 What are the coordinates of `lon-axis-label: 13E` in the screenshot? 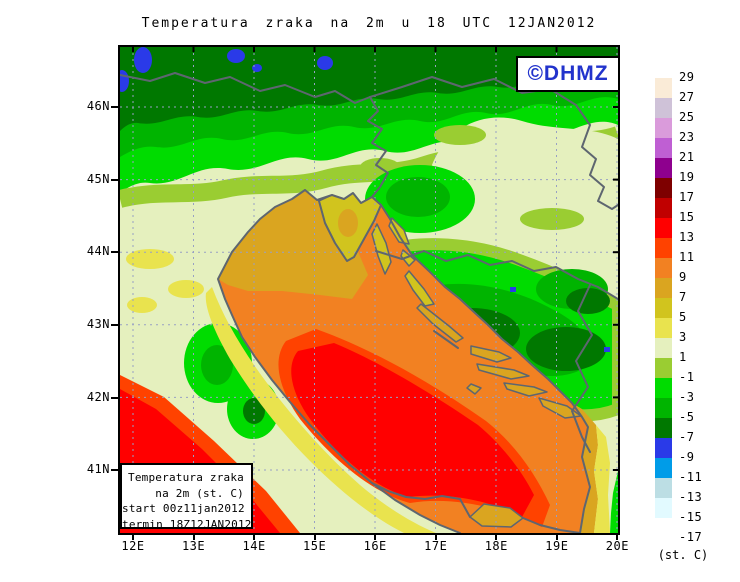 It's located at (193, 546).